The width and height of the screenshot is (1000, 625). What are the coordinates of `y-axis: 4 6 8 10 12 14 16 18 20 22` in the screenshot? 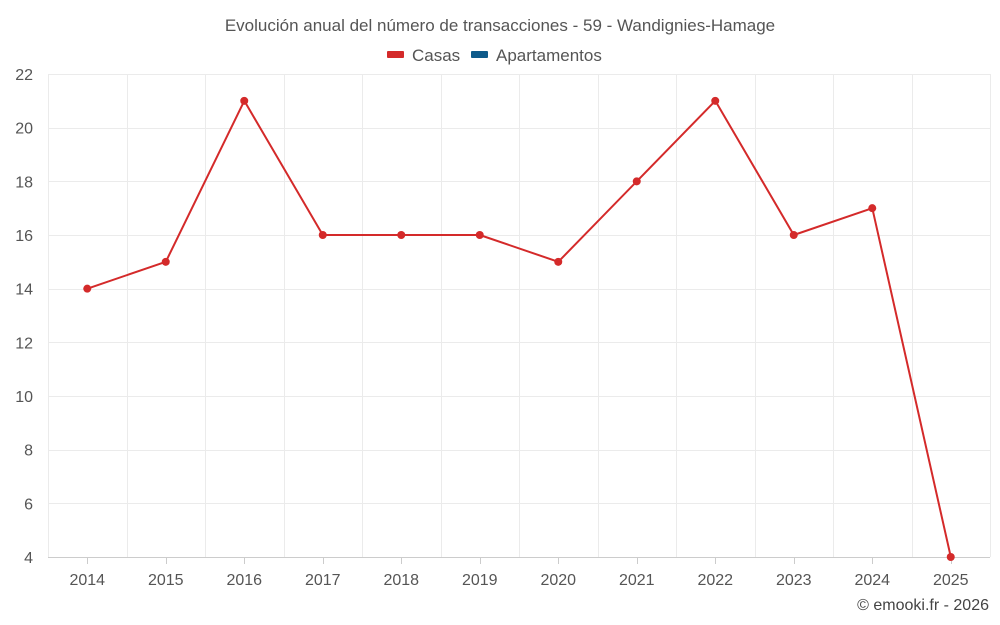 It's located at (24, 317).